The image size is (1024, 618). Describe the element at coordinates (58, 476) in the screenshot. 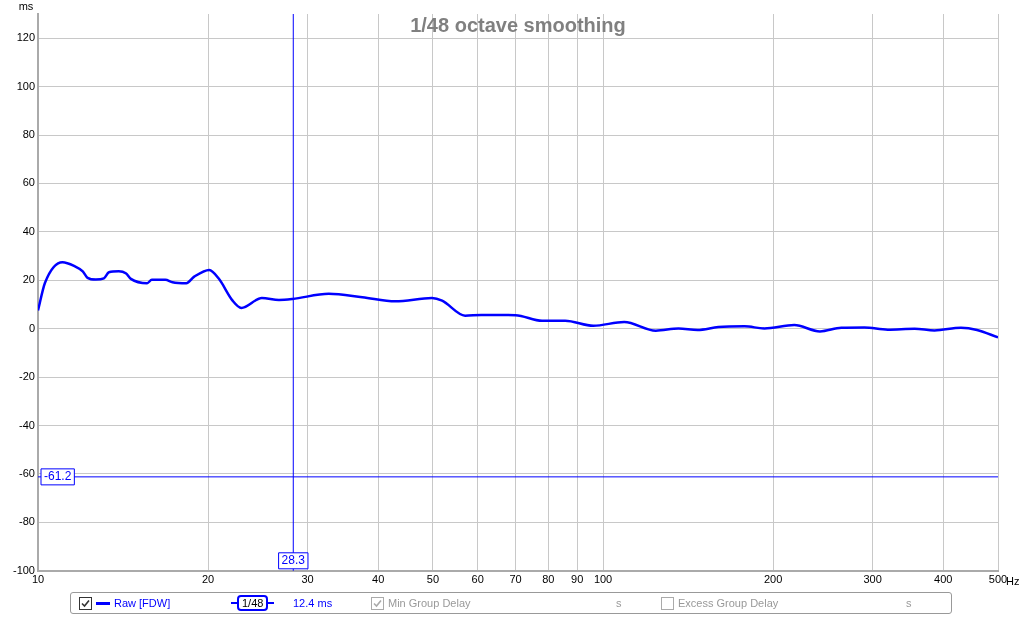

I see `ref-line-label: -61.2` at that location.